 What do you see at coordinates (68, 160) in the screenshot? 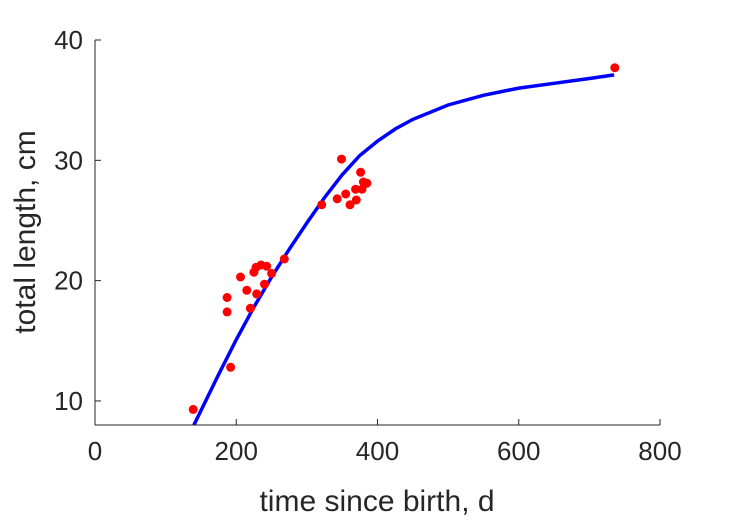
I see `y-tick-label: 30` at bounding box center [68, 160].